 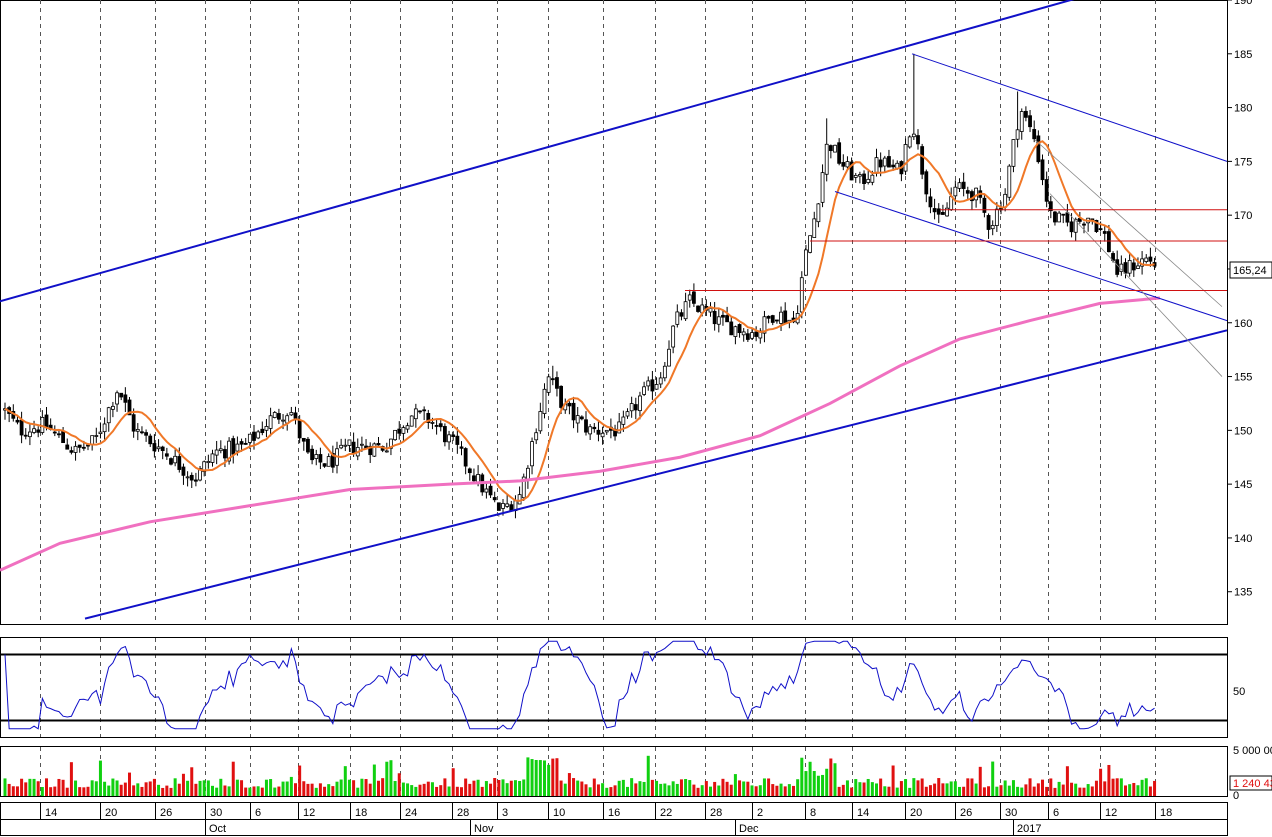 What do you see at coordinates (813, 813) in the screenshot?
I see `date-tick-label: 8` at bounding box center [813, 813].